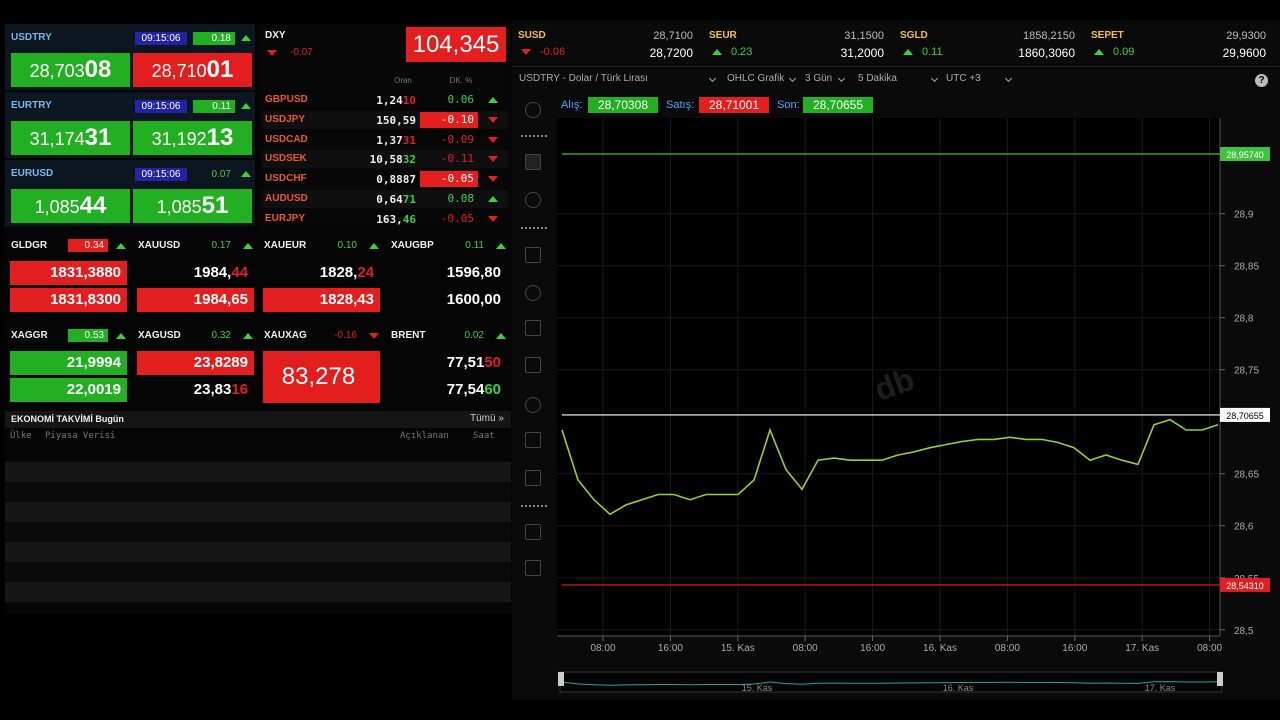 This screenshot has height=720, width=1280. Describe the element at coordinates (891, 682) in the screenshot. I see `navigator` at that location.